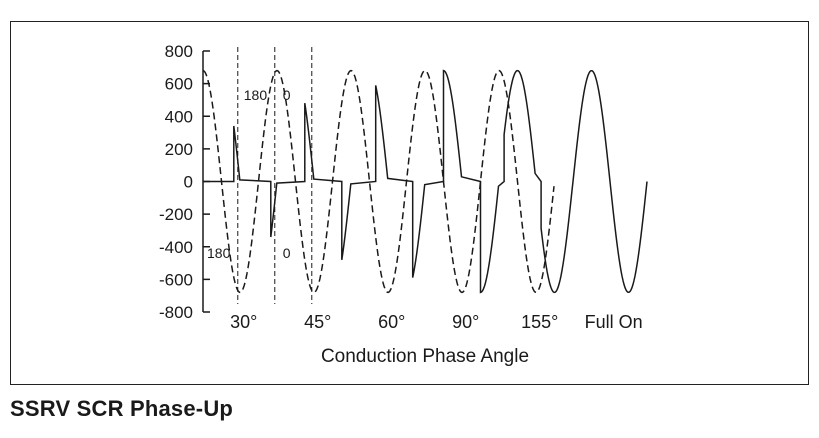  What do you see at coordinates (122, 408) in the screenshot?
I see `figure-caption: SSRV SCR Phase-Up` at bounding box center [122, 408].